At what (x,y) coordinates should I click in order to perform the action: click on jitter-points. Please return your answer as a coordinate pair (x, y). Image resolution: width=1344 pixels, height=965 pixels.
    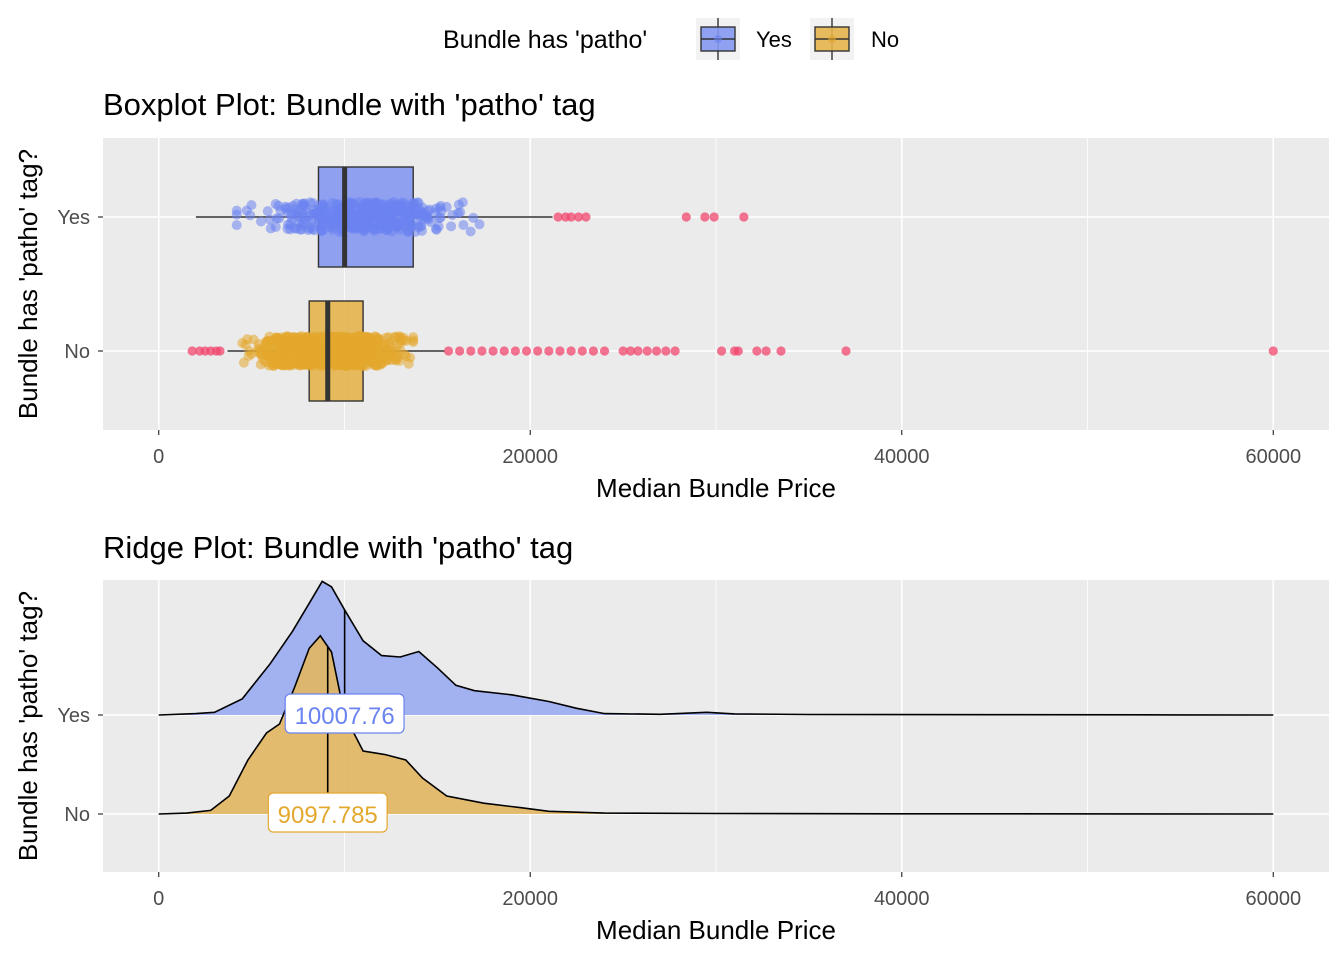
    Looking at the image, I should click on (358, 217).